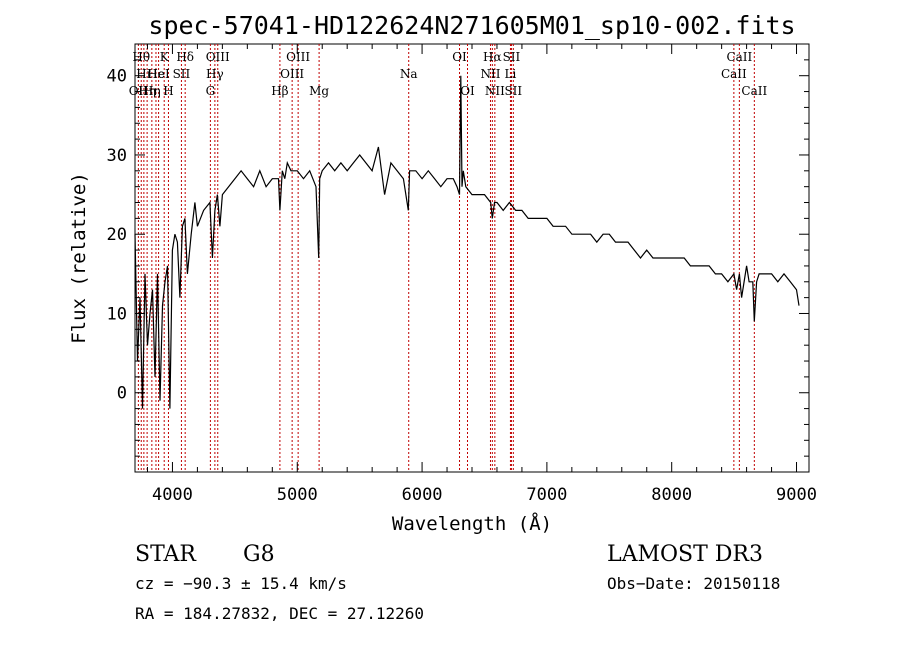  What do you see at coordinates (211, 91) in the screenshot?
I see `line-label: G` at bounding box center [211, 91].